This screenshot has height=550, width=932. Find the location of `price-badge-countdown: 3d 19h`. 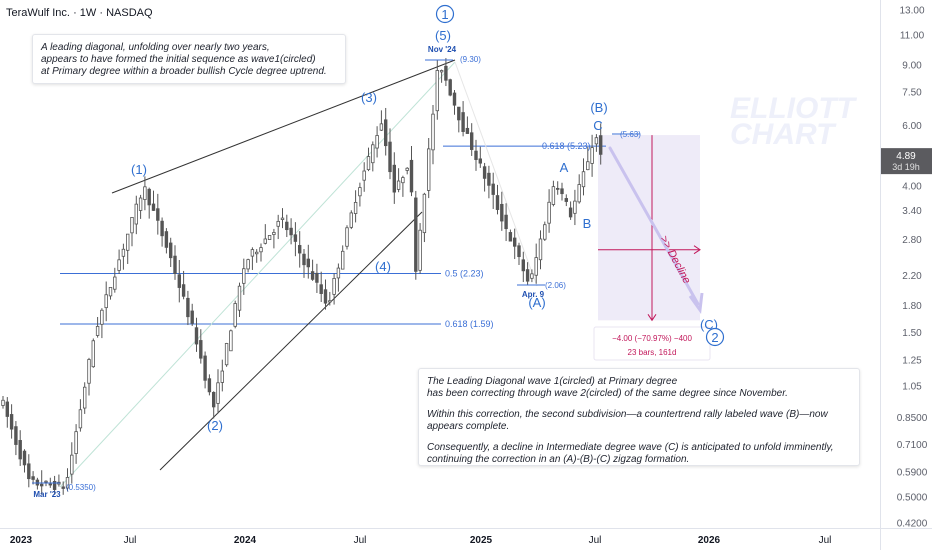

price-badge-countdown: 3d 19h is located at coordinates (906, 167).